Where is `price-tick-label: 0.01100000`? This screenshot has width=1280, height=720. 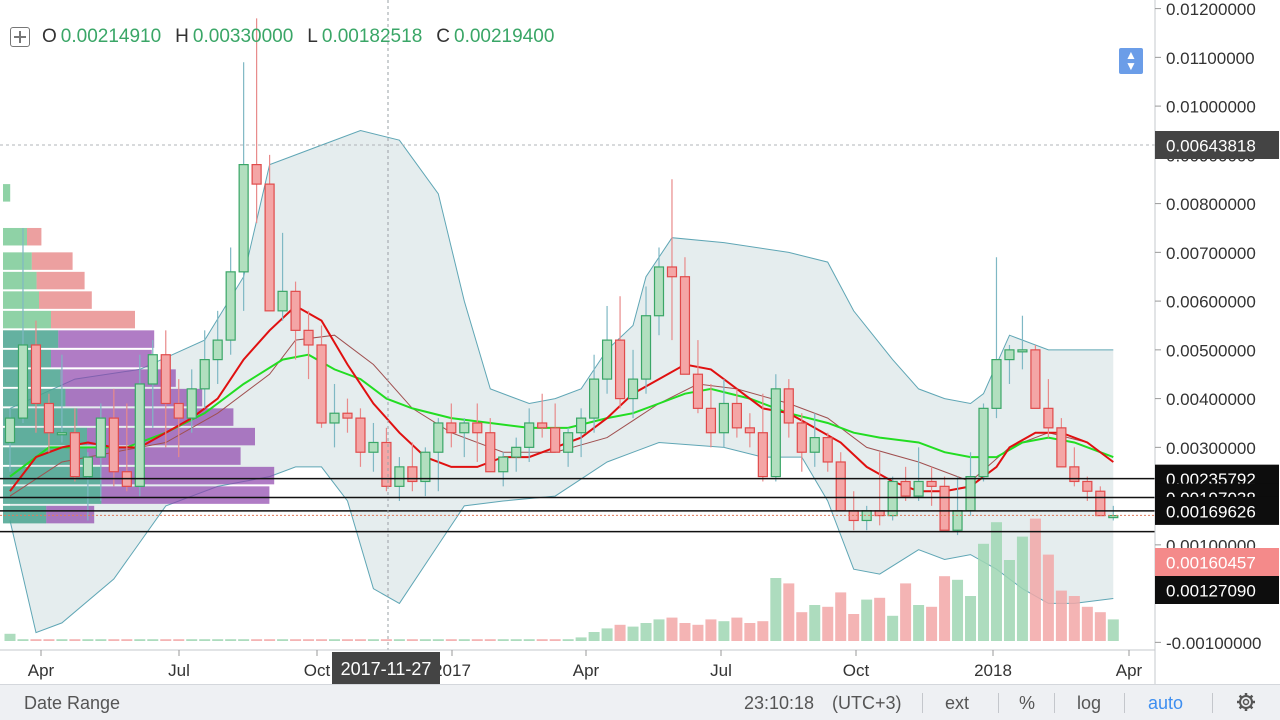
price-tick-label: 0.01100000 is located at coordinates (1210, 58).